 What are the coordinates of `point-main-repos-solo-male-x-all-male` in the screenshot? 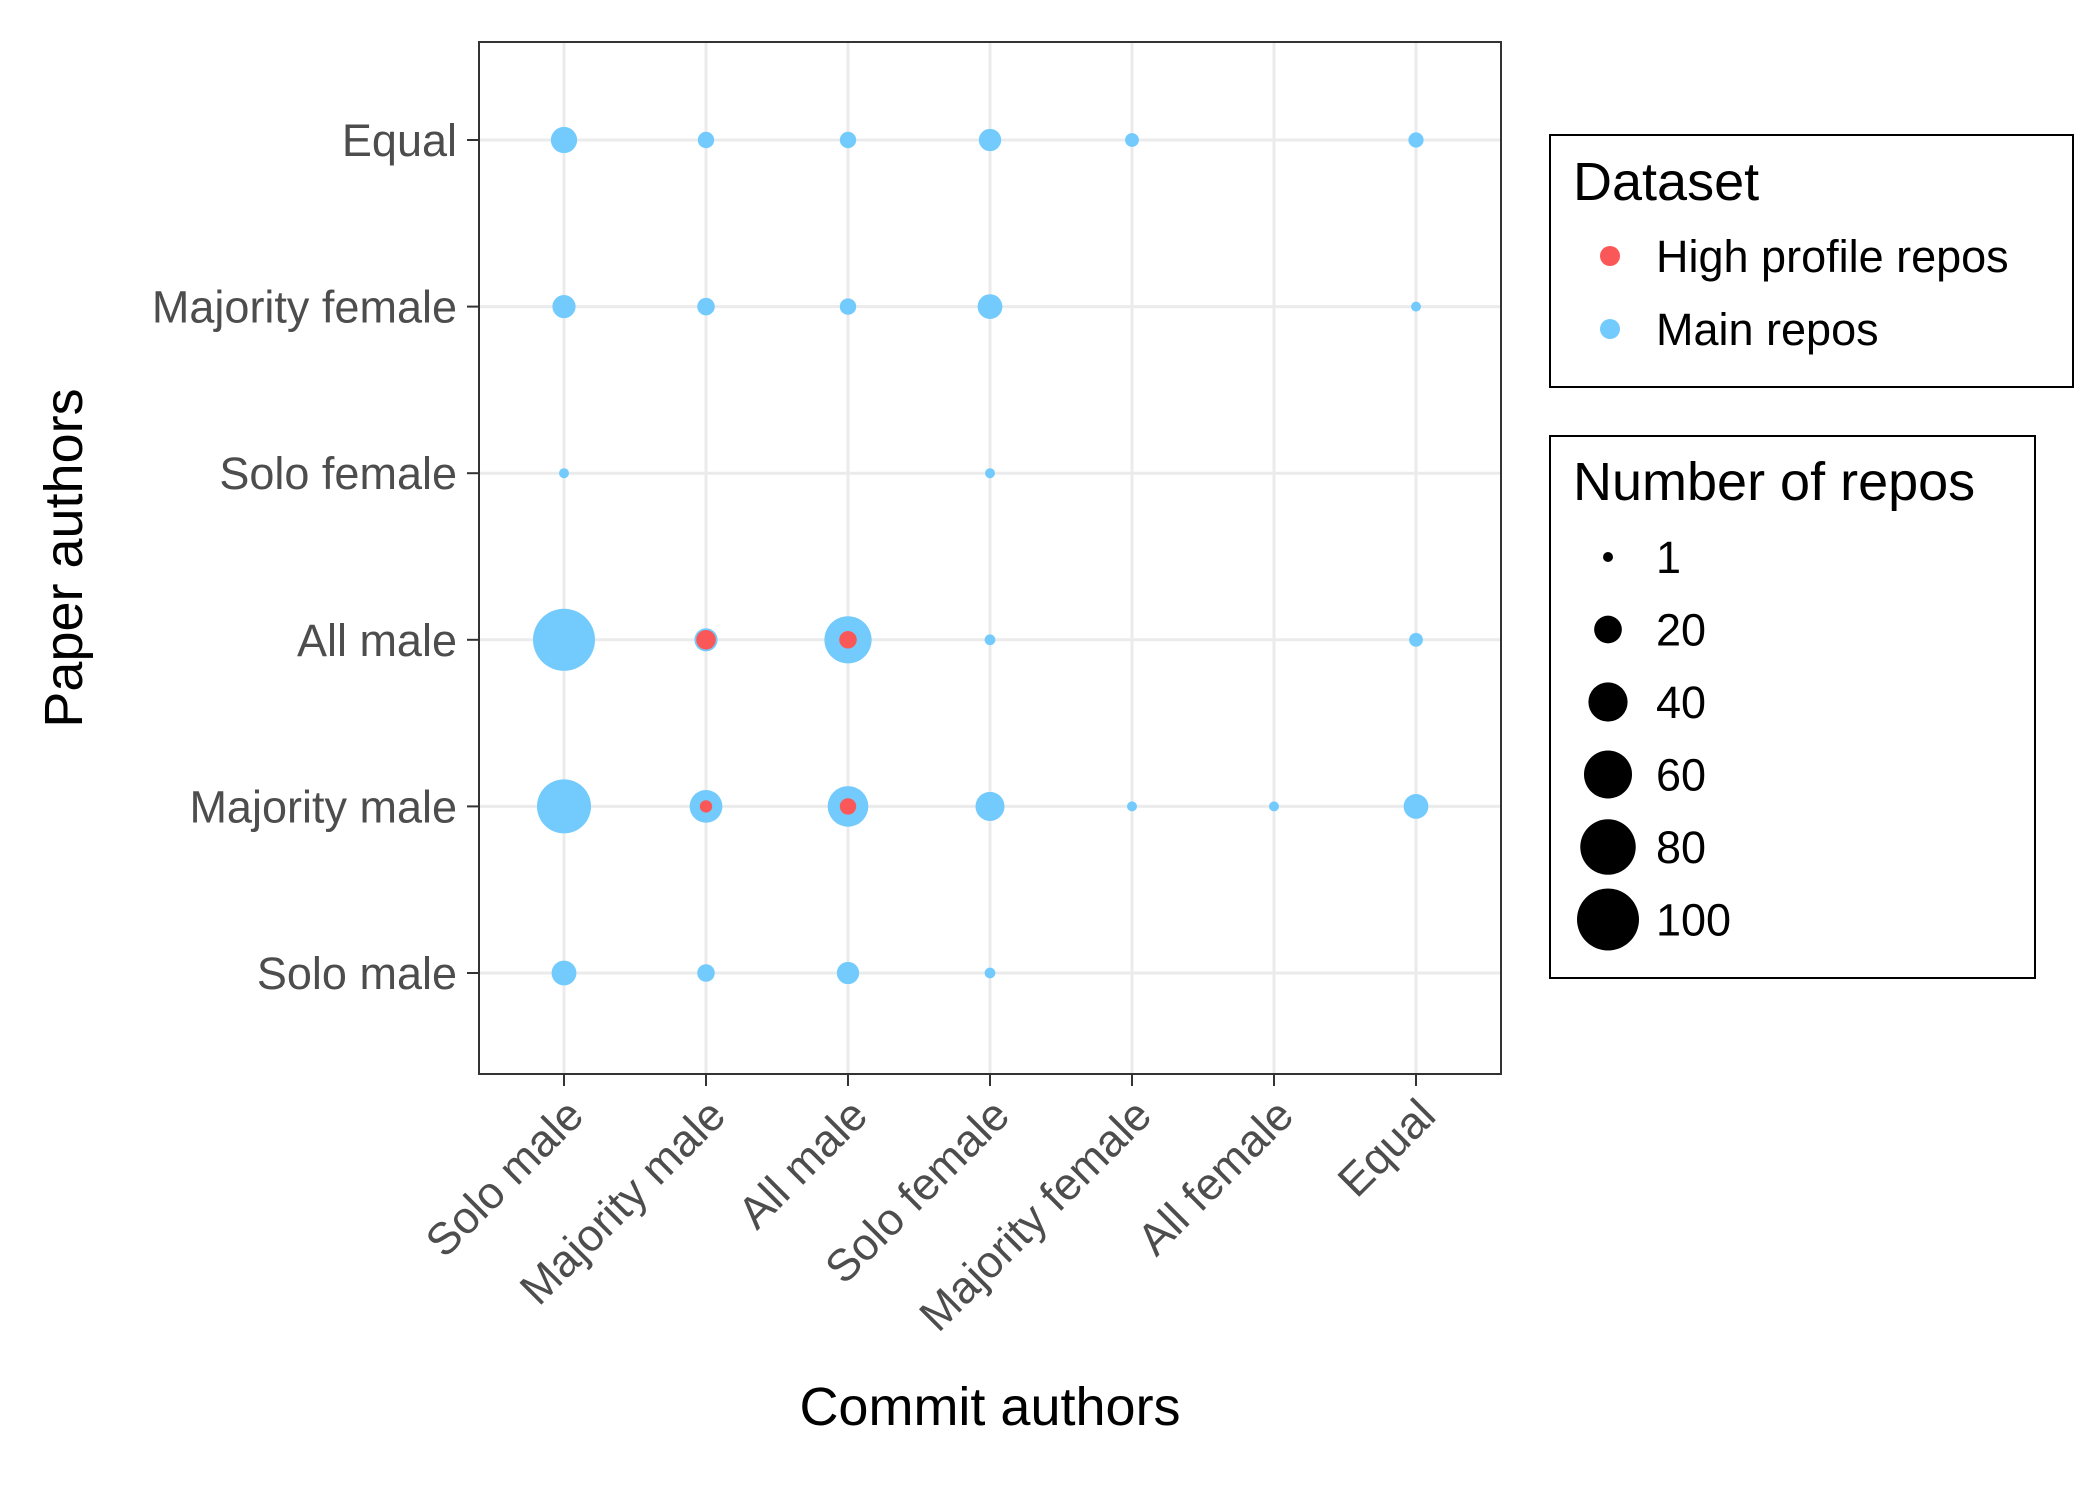 It's located at (564, 639).